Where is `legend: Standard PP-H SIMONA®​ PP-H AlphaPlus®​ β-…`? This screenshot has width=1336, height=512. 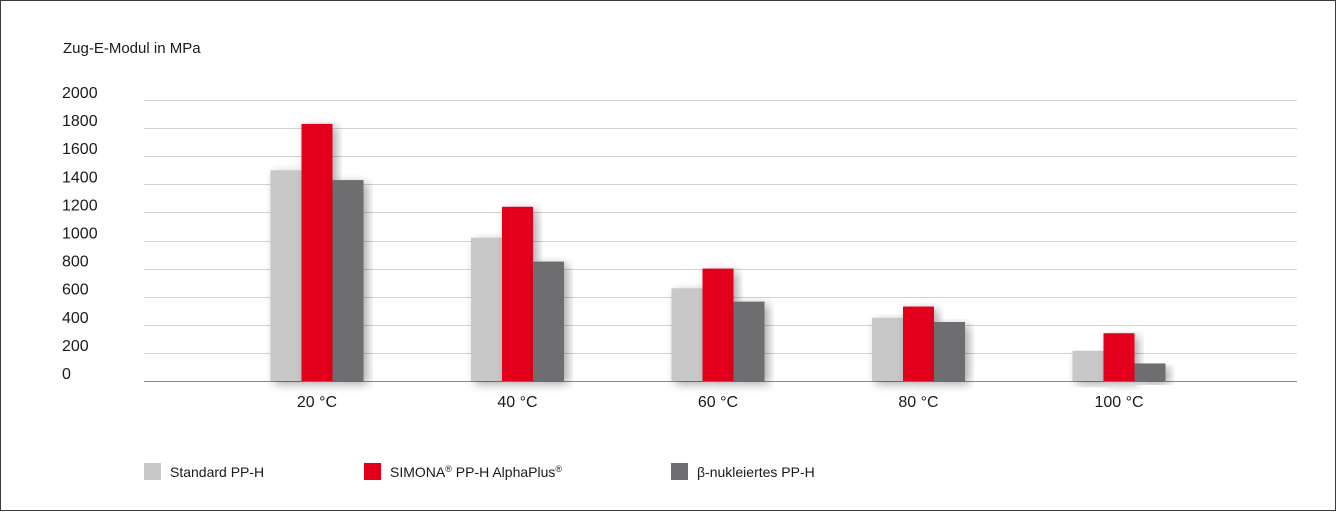 legend: Standard PP-H SIMONA®​ PP-H AlphaPlus®​ β-… is located at coordinates (479, 471).